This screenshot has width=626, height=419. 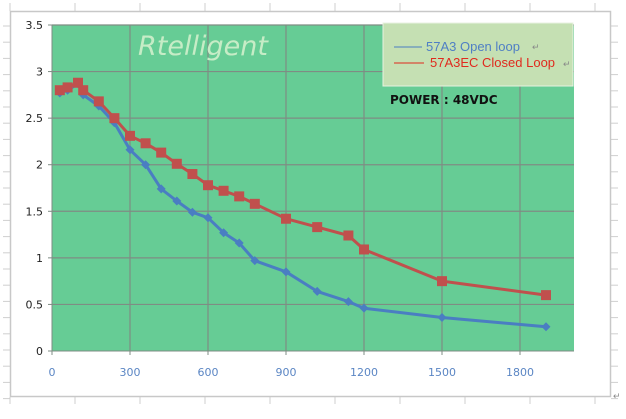 I want to click on y-tick-label: 1, so click(x=39, y=258).